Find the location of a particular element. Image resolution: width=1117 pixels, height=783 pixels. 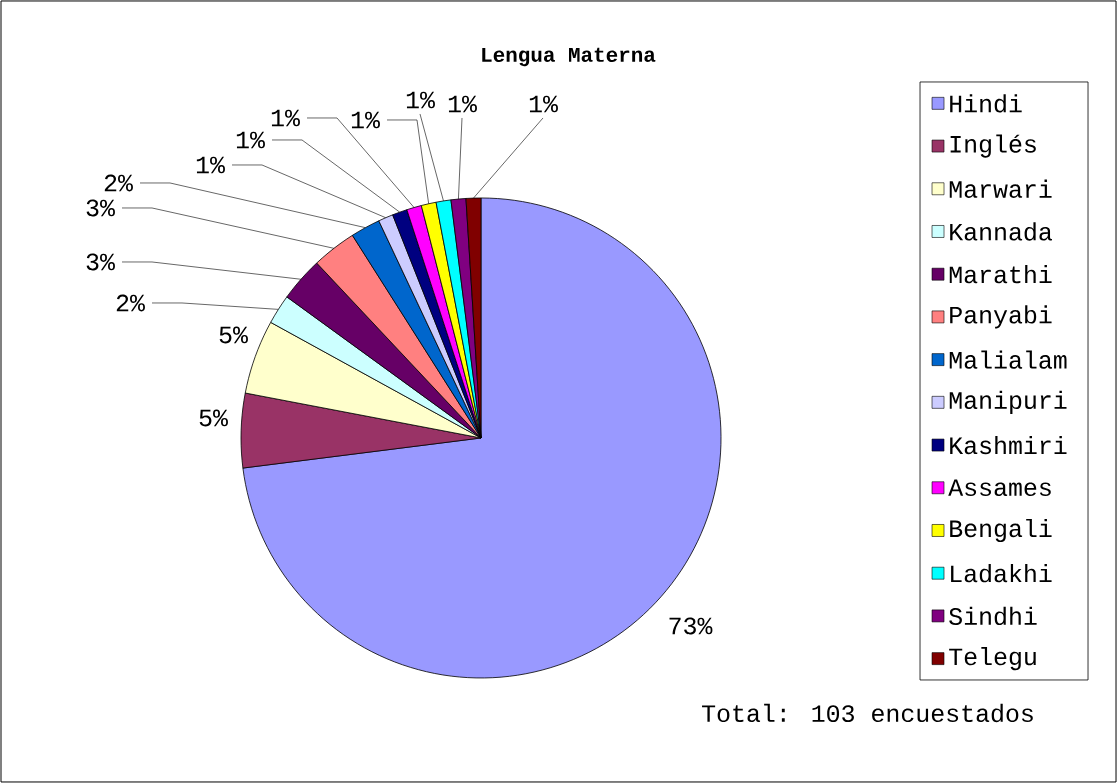

legend-label: Inglés is located at coordinates (993, 146).